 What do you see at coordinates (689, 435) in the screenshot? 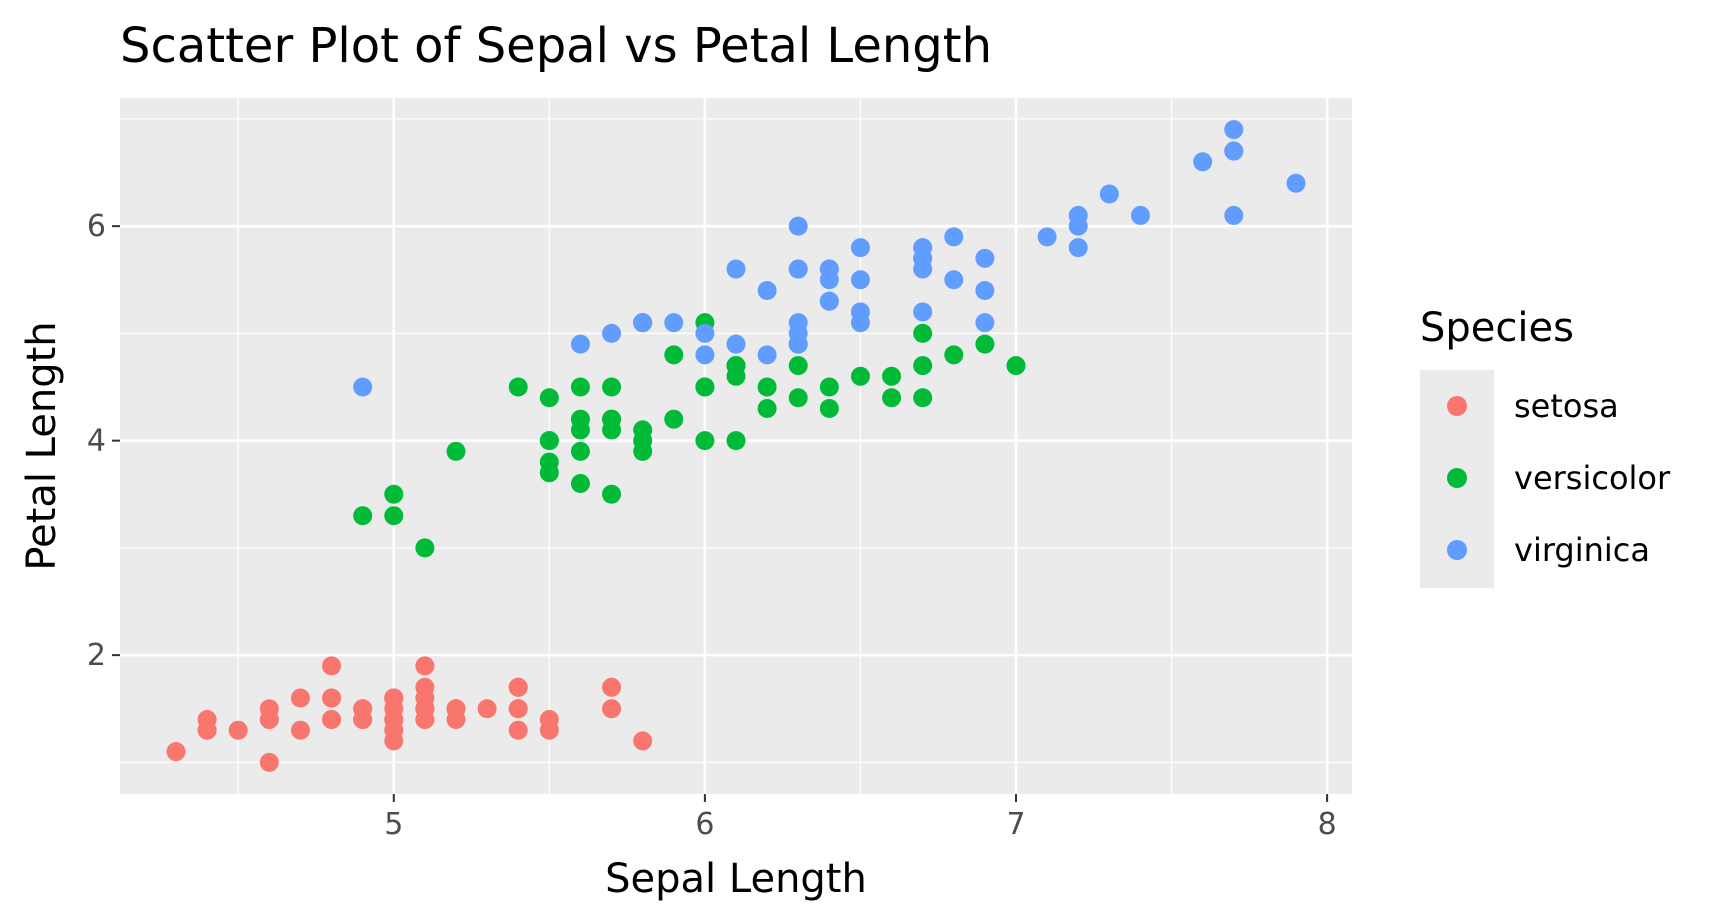
I see `series-versicolor` at bounding box center [689, 435].